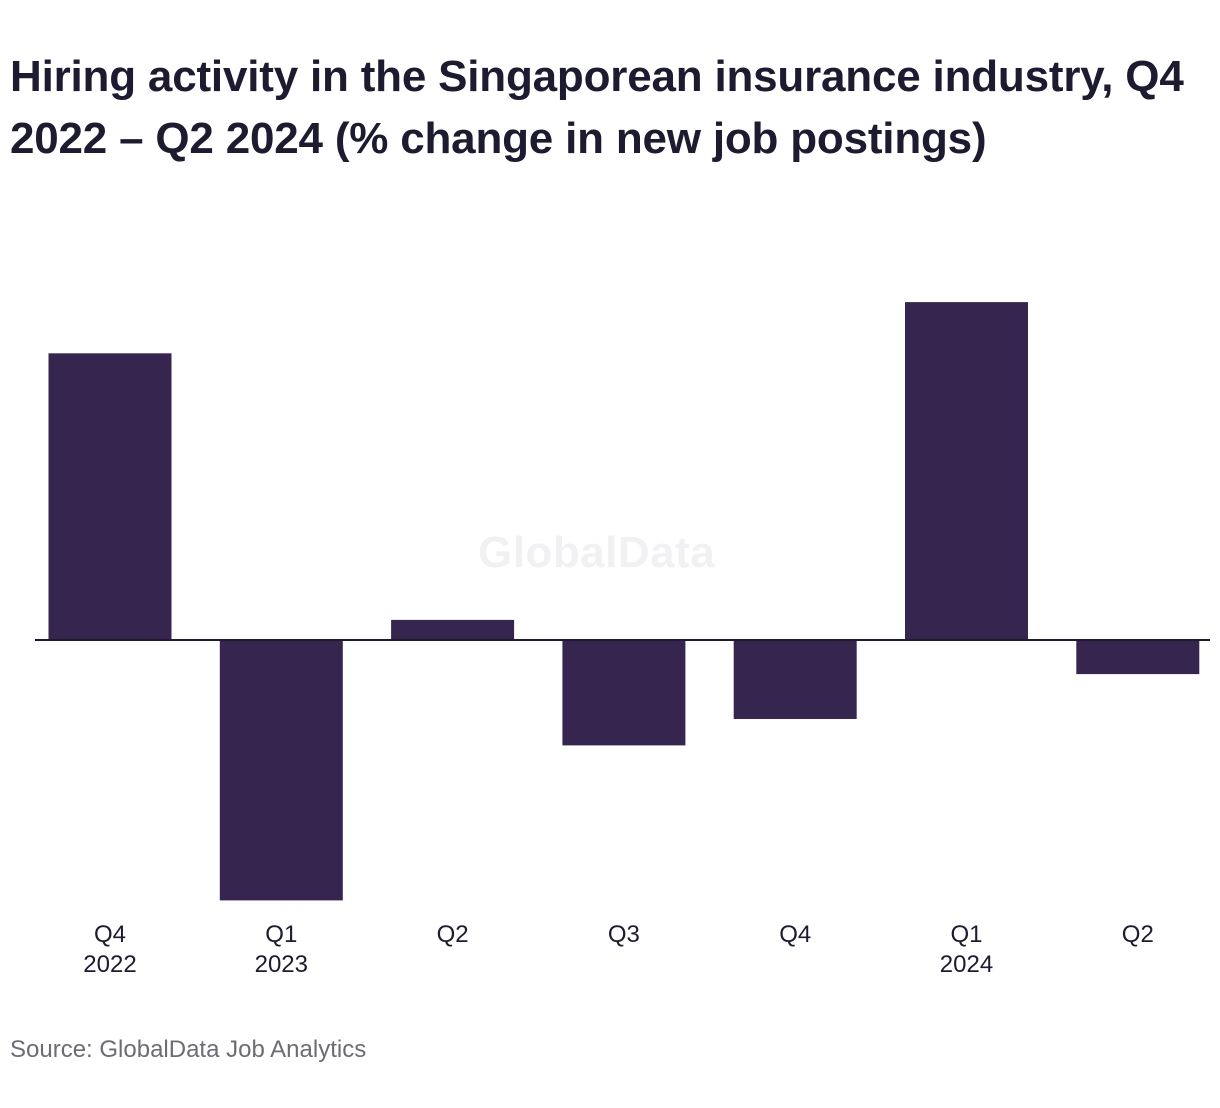  Describe the element at coordinates (110, 934) in the screenshot. I see `x-tick-label-0-0: Q4` at that location.